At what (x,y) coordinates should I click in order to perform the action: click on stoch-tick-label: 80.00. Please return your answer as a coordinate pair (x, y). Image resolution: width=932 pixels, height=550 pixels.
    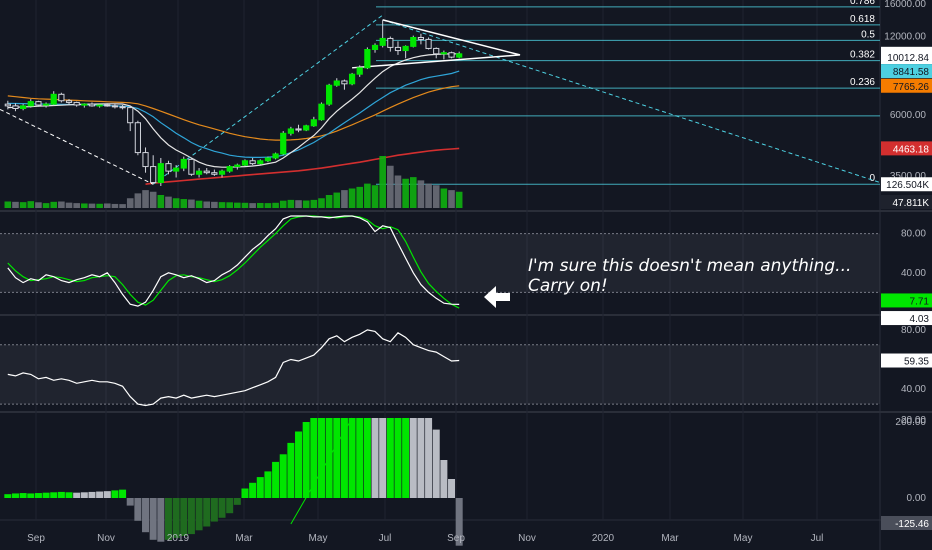
    Looking at the image, I should click on (913, 234).